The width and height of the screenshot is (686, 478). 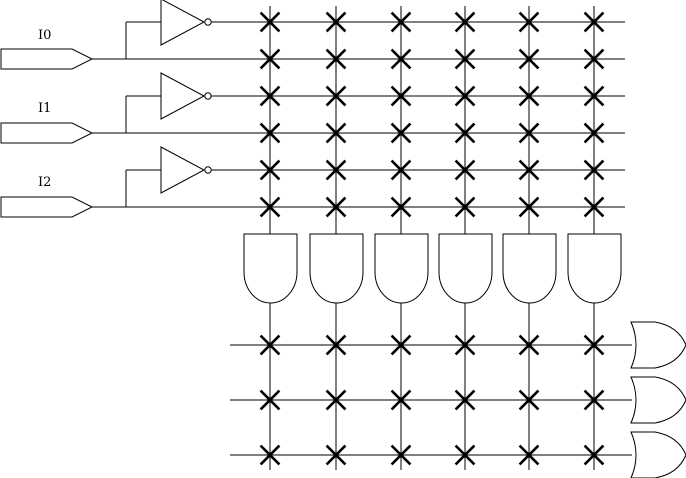 I want to click on or-crosspoint-1-0-stroke-b, so click(x=270, y=400).